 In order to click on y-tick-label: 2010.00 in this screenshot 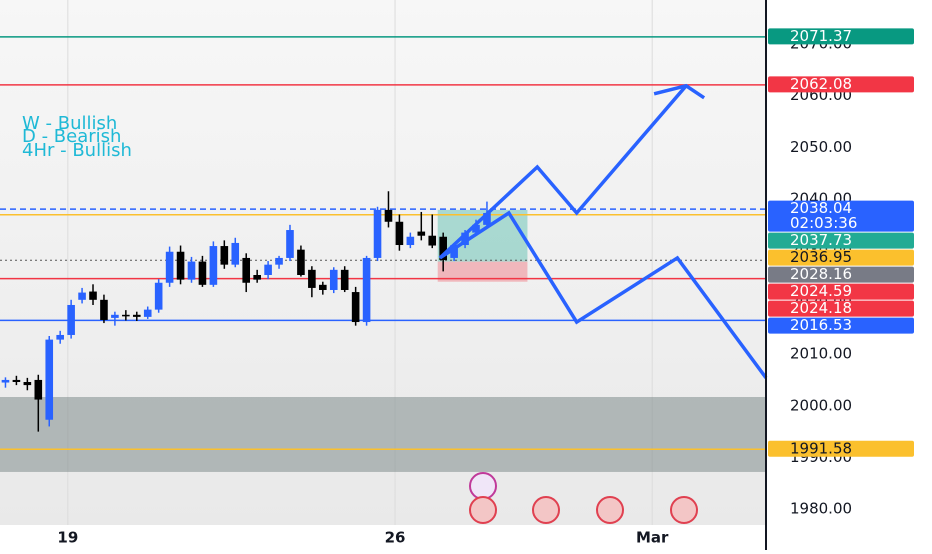, I will do `click(821, 354)`.